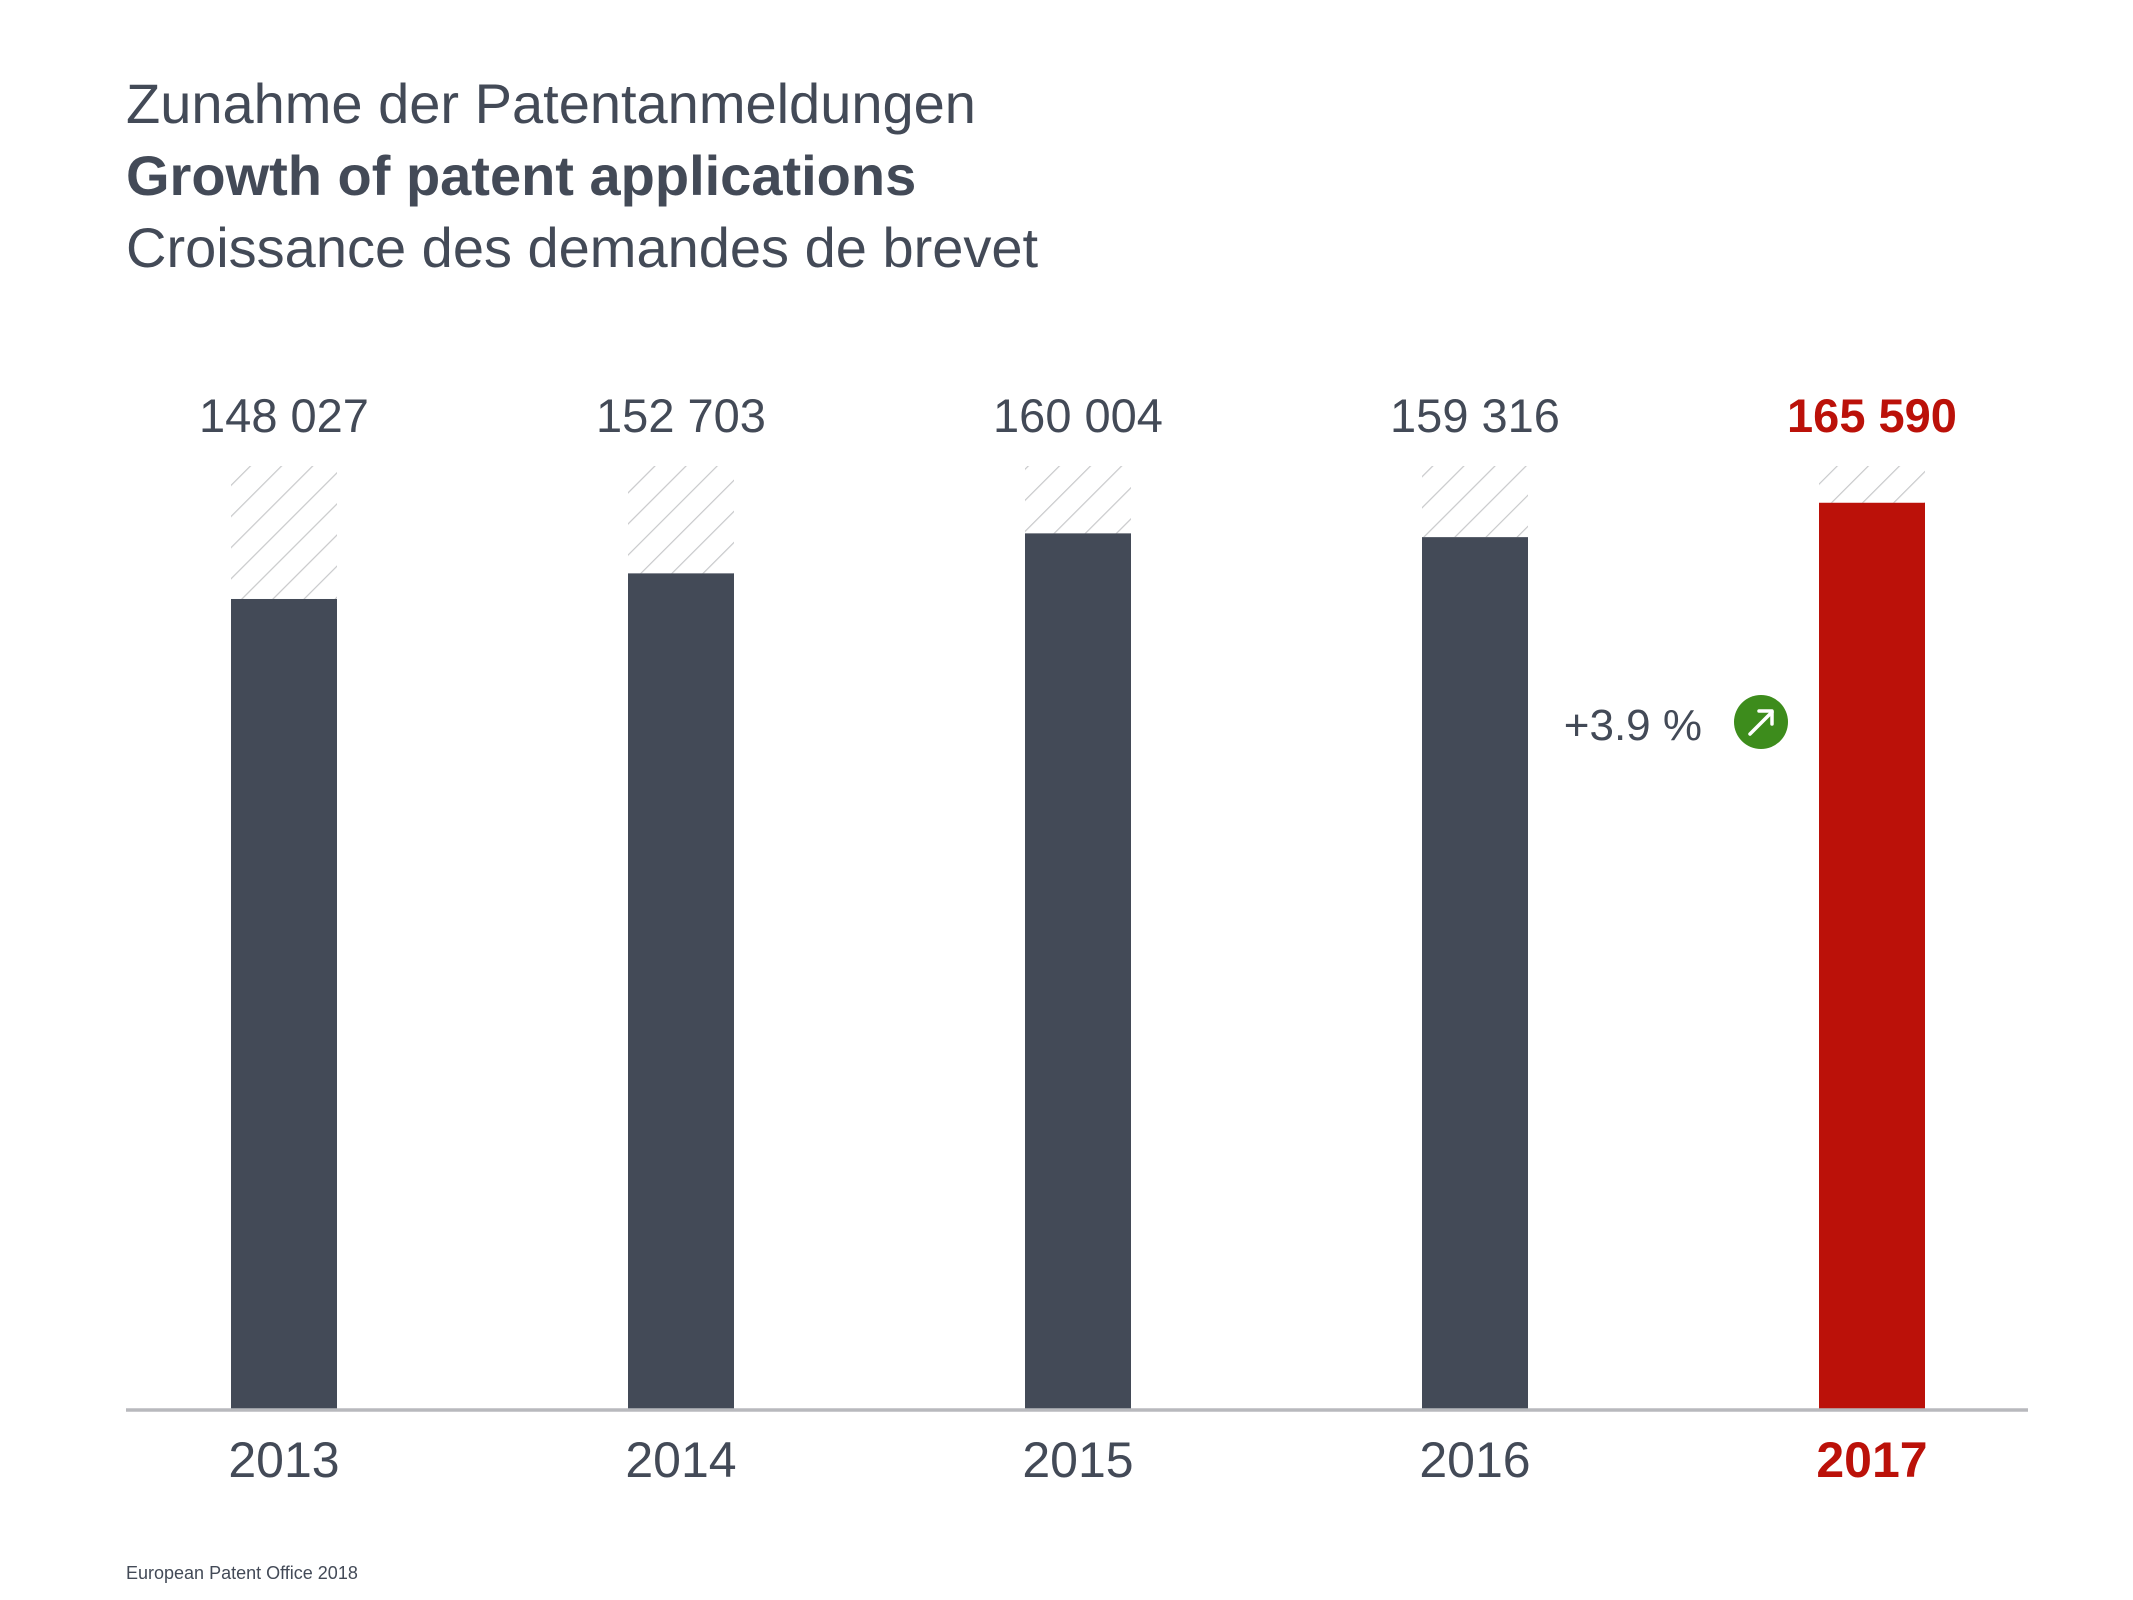 The width and height of the screenshot is (2133, 1600). I want to click on bar-2017, so click(1872, 956).